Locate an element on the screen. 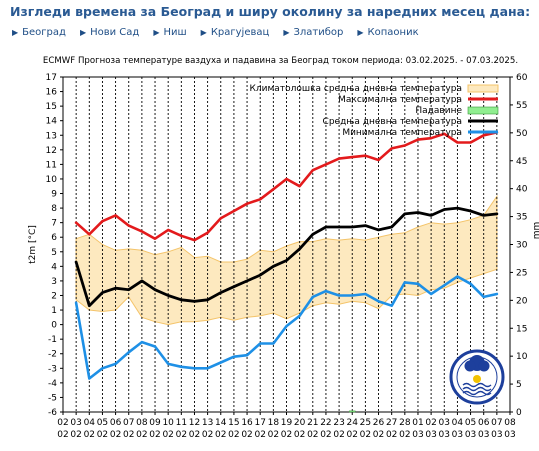 This screenshot has width=539, height=451. x-tick-day: 19 is located at coordinates (287, 423).